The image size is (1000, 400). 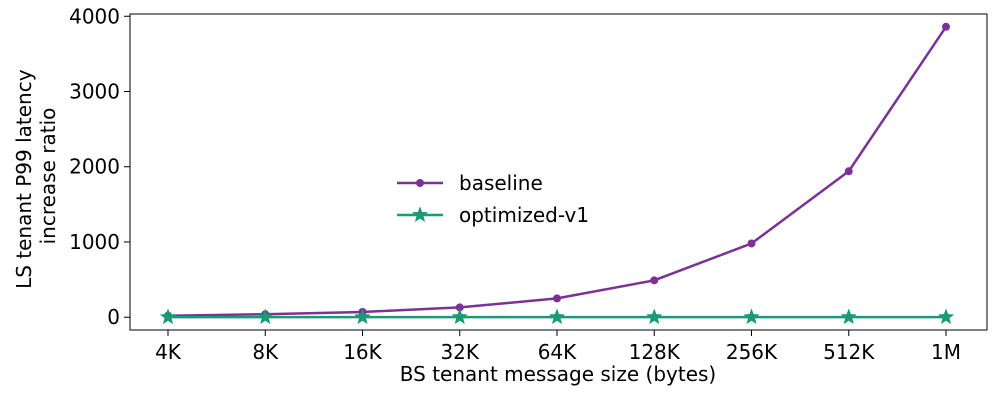 I want to click on y-axis-label-line-2: increase ratio, so click(x=48, y=176).